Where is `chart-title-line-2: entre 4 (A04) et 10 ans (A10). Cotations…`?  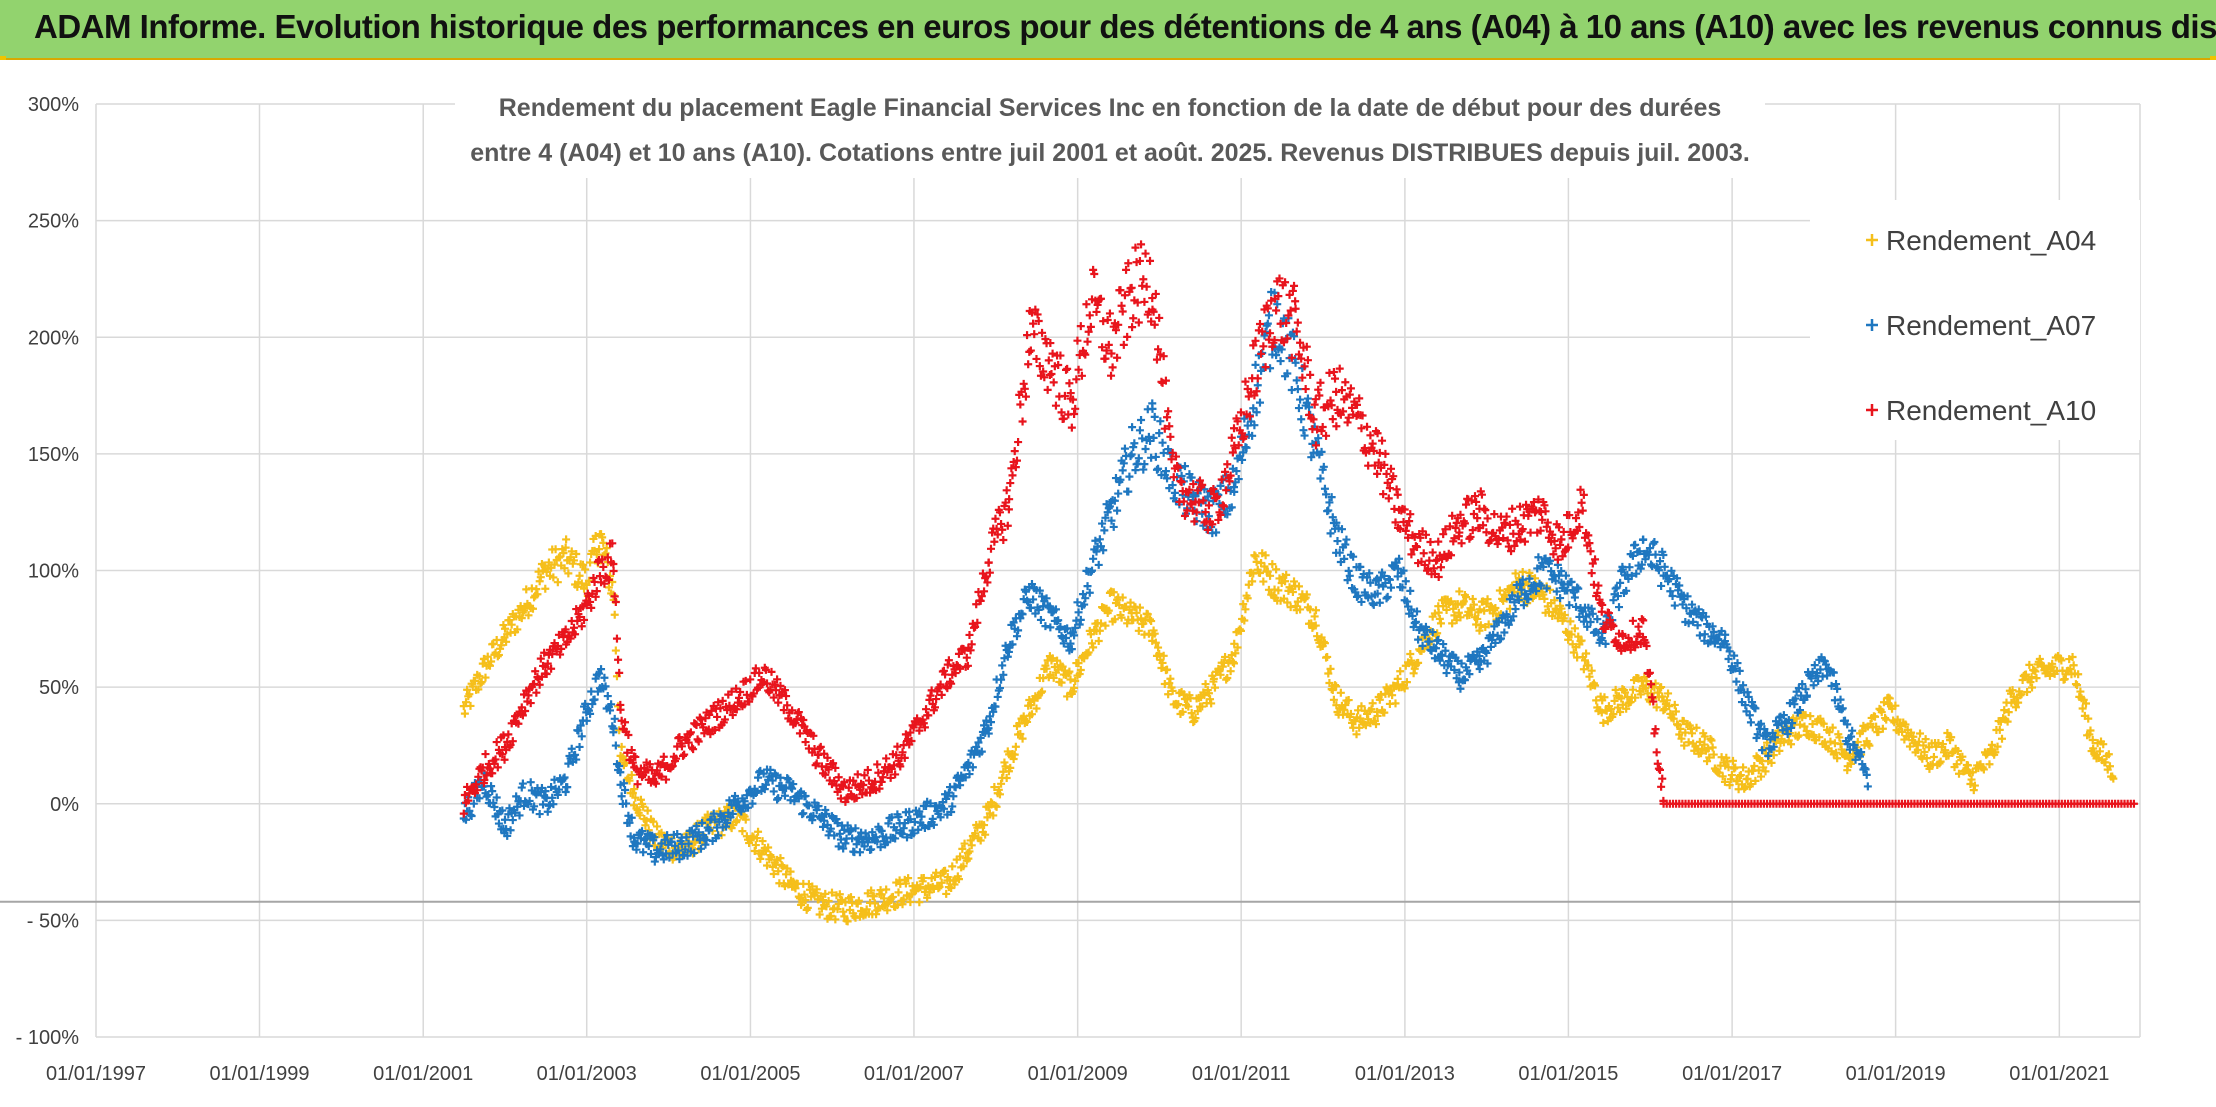 chart-title-line-2: entre 4 (A04) et 10 ans (A10). Cotations… is located at coordinates (1110, 153).